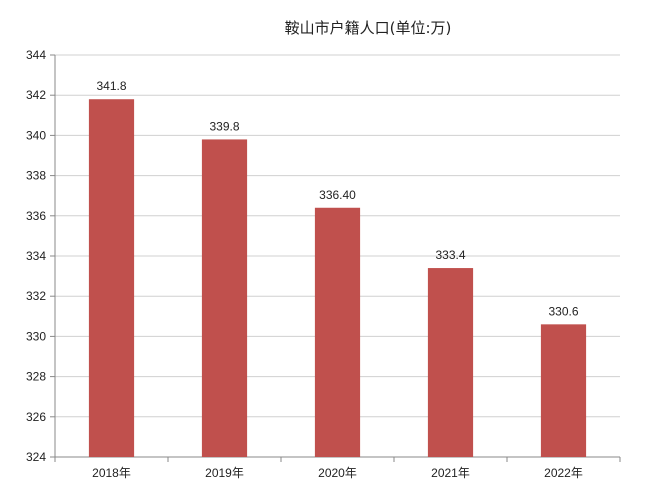  Describe the element at coordinates (36, 135) in the screenshot. I see `y-tick-label: 340` at that location.